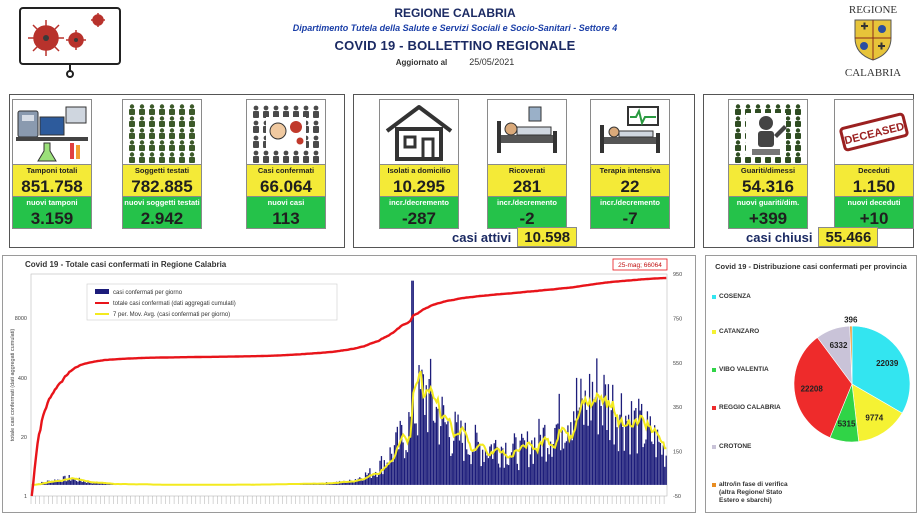 This screenshot has width=924, height=520. I want to click on crest-bottom-text: CALABRIA, so click(873, 73).